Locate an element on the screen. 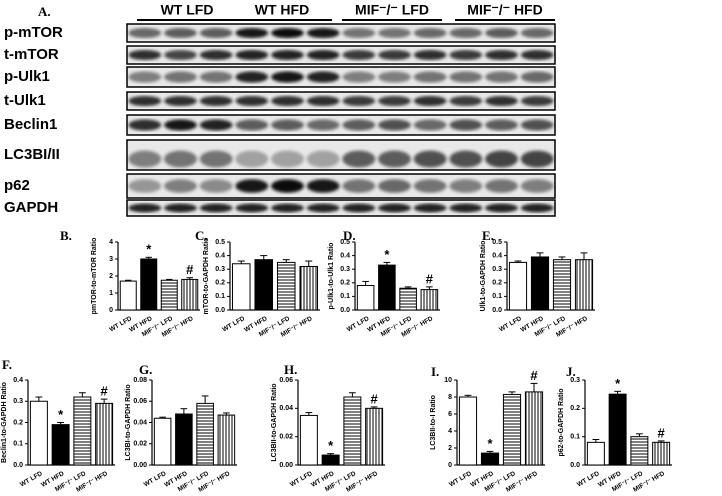 This screenshot has height=496, width=722. blot-row-label: p-mTOR is located at coordinates (33, 32).